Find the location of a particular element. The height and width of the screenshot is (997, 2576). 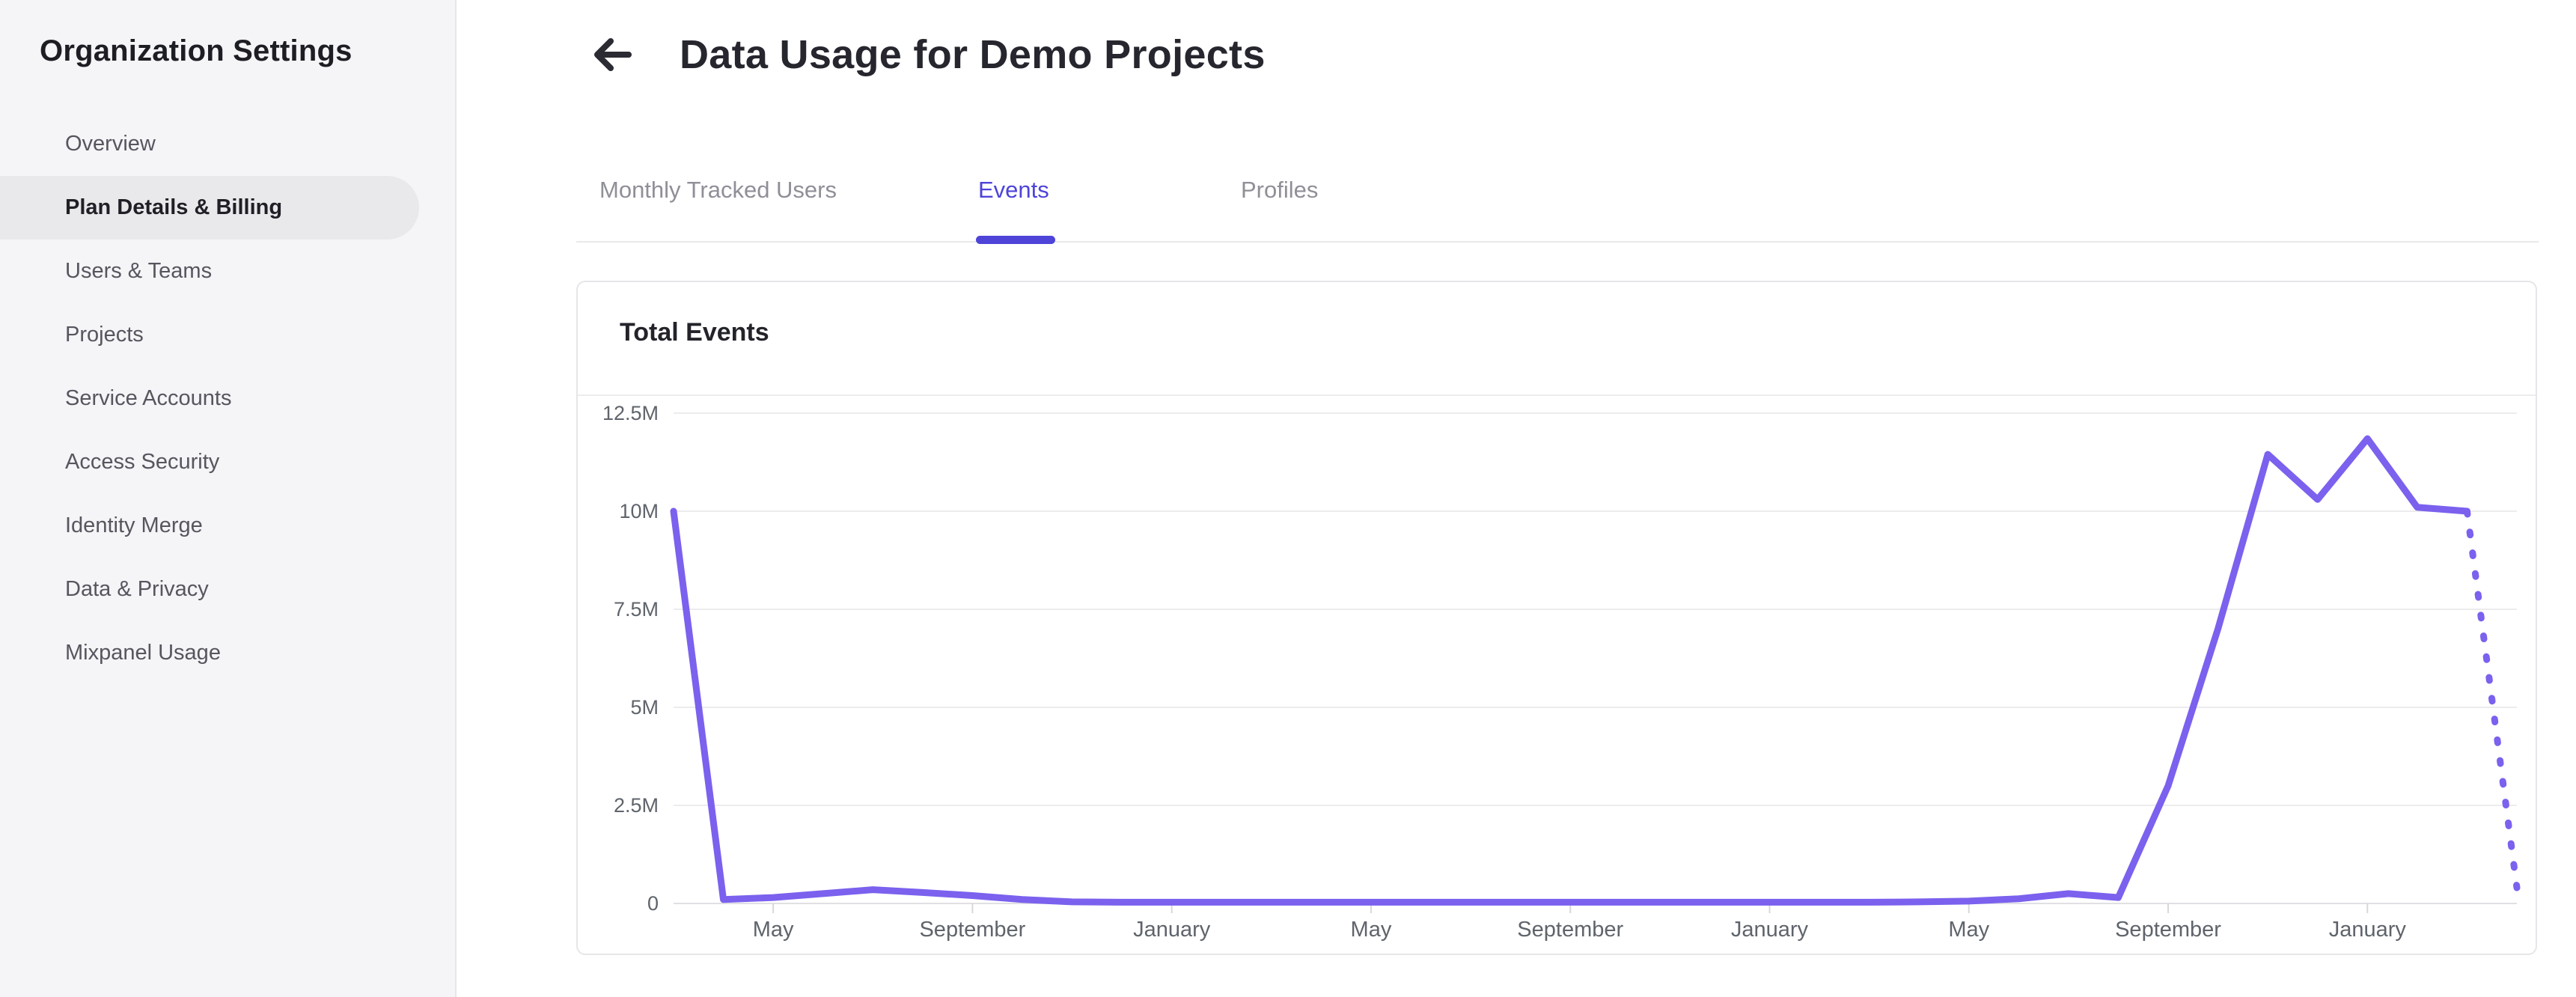

sidebar-item-plan-details-billing: Plan Details & Billing is located at coordinates (209, 208).